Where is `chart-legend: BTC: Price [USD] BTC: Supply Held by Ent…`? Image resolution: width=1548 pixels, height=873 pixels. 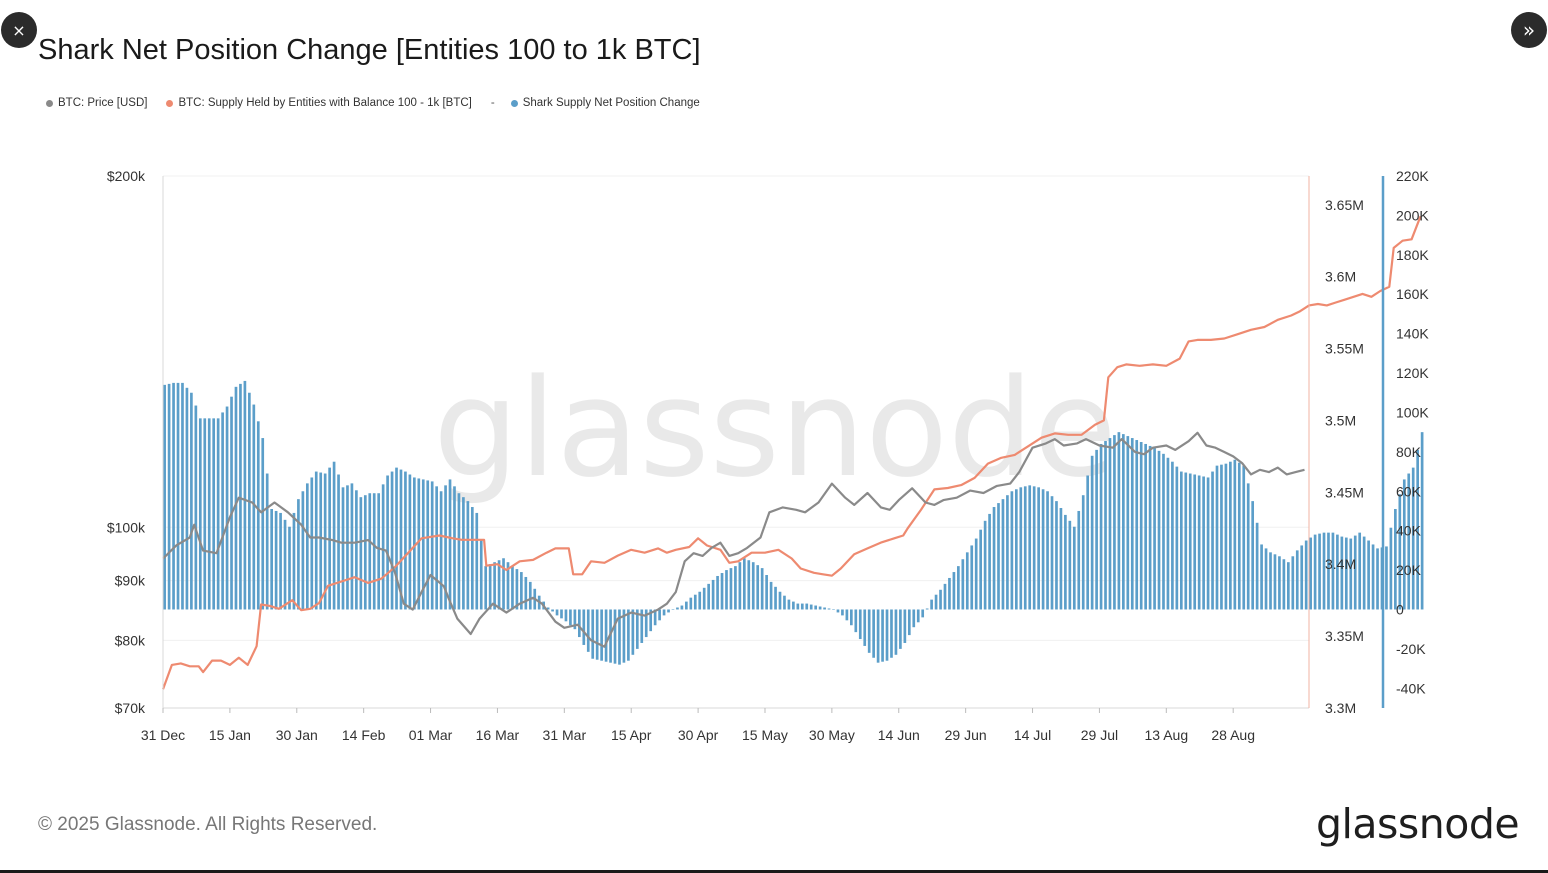 chart-legend: BTC: Price [USD] BTC: Supply Held by Ent… is located at coordinates (382, 103).